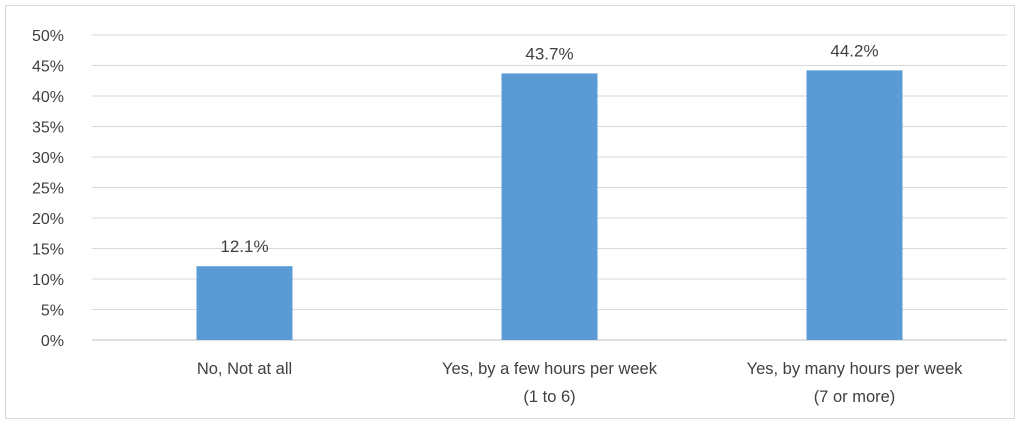  Describe the element at coordinates (48, 158) in the screenshot. I see `y-tick-label: 30%` at that location.